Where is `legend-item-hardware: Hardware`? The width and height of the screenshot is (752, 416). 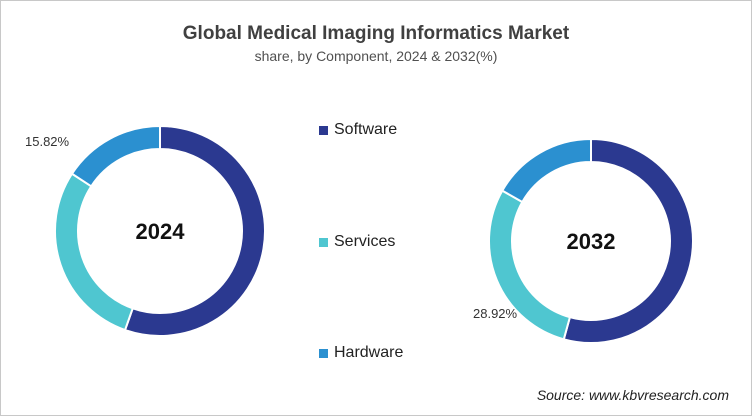
legend-item-hardware: Hardware is located at coordinates (361, 353).